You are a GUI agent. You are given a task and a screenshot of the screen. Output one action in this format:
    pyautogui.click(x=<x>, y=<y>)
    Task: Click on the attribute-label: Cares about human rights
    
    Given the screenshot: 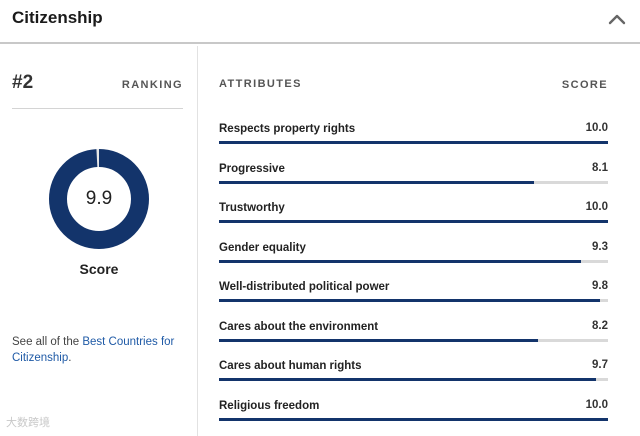 What is the action you would take?
    pyautogui.click(x=290, y=366)
    